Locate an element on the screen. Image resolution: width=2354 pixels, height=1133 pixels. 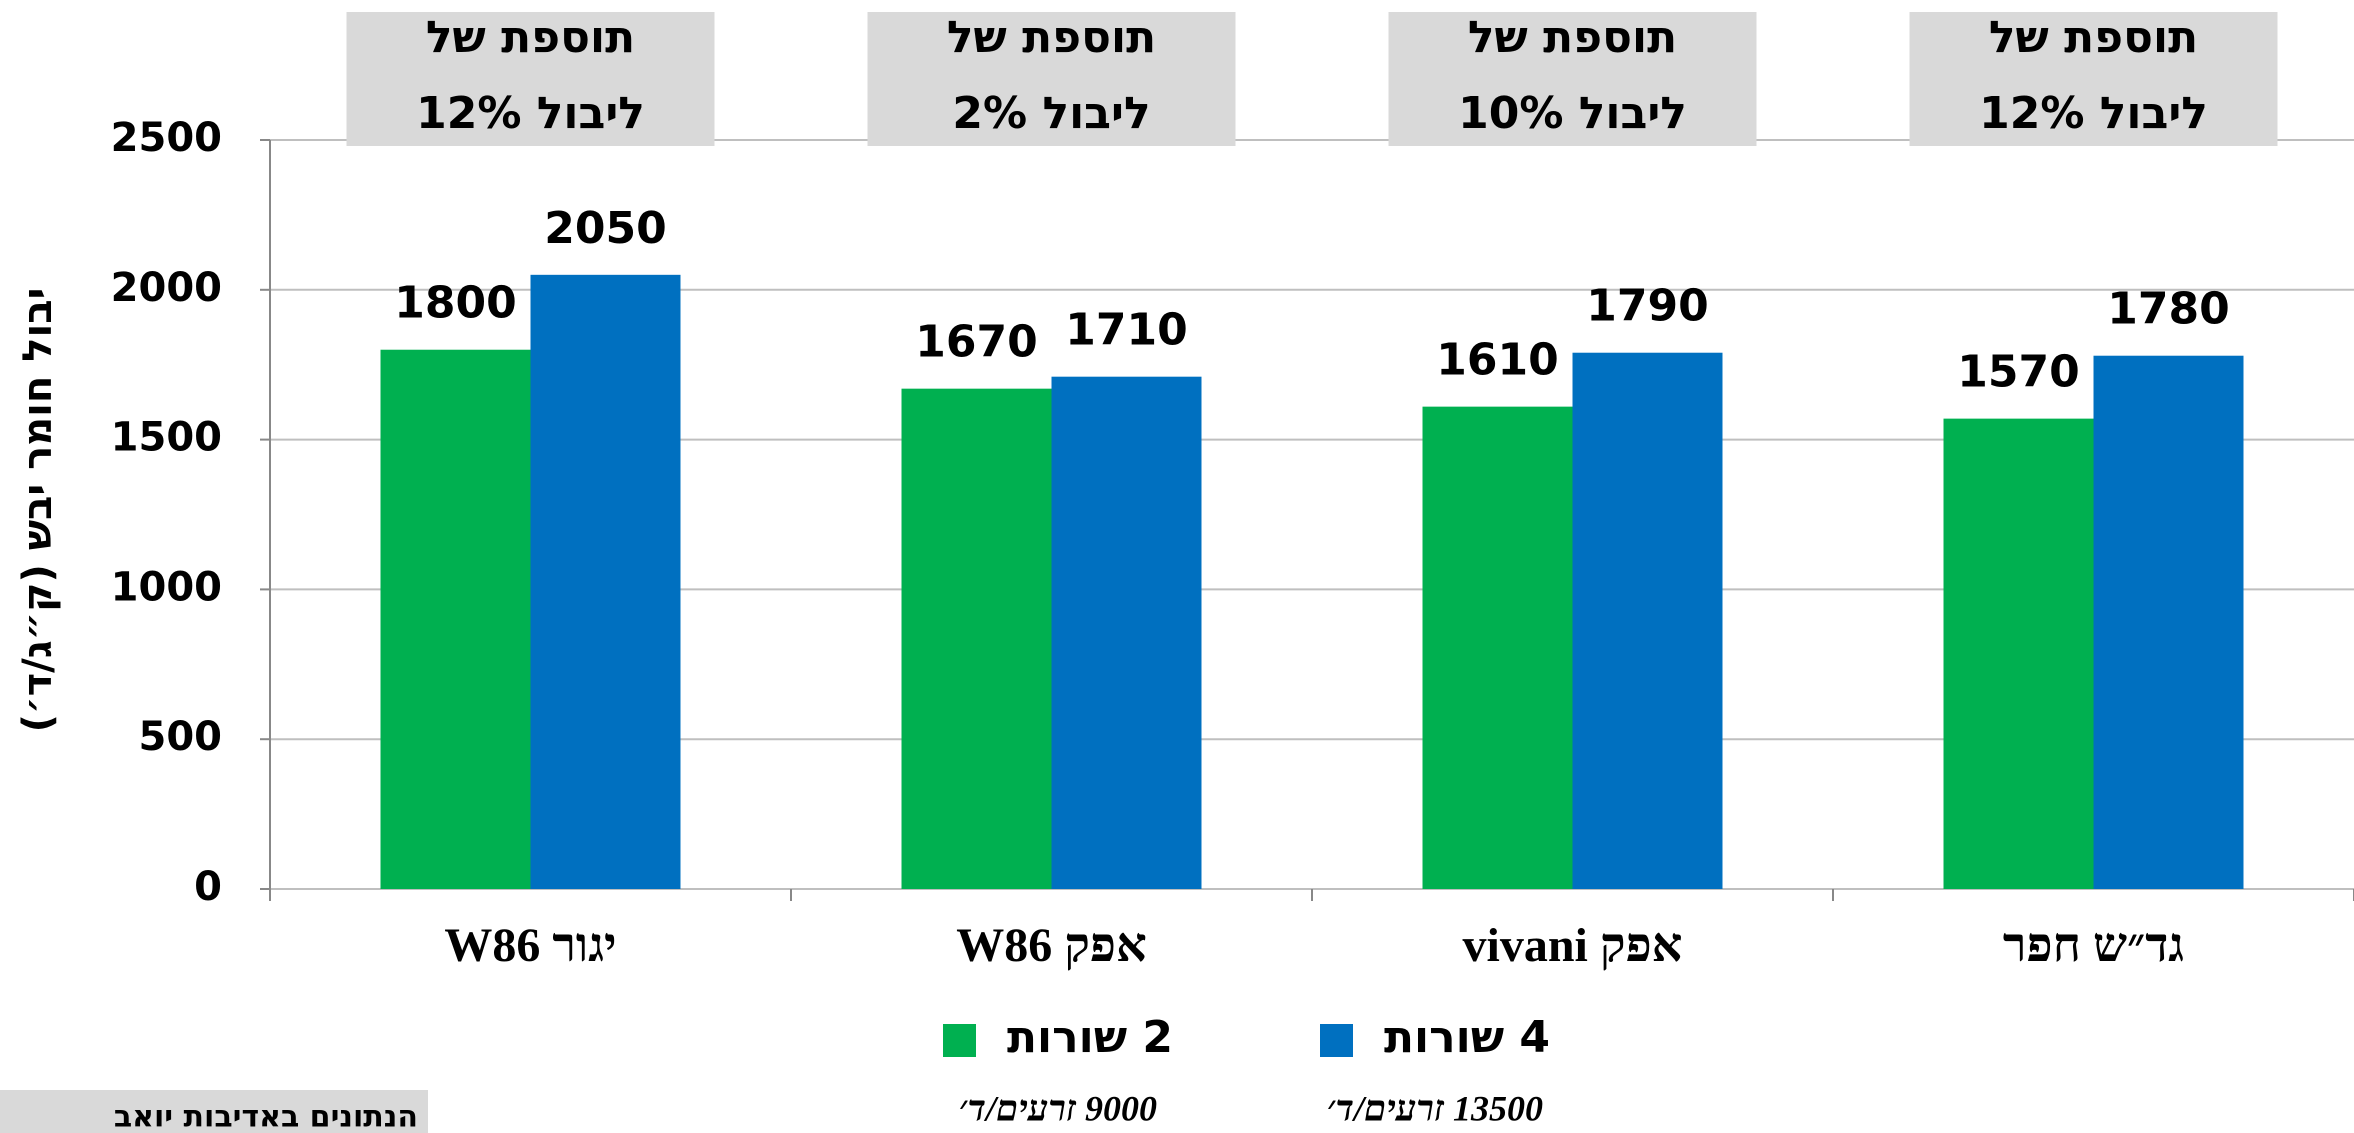
footnote: הנתונים באדיבות יואב is located at coordinates (266, 1116).